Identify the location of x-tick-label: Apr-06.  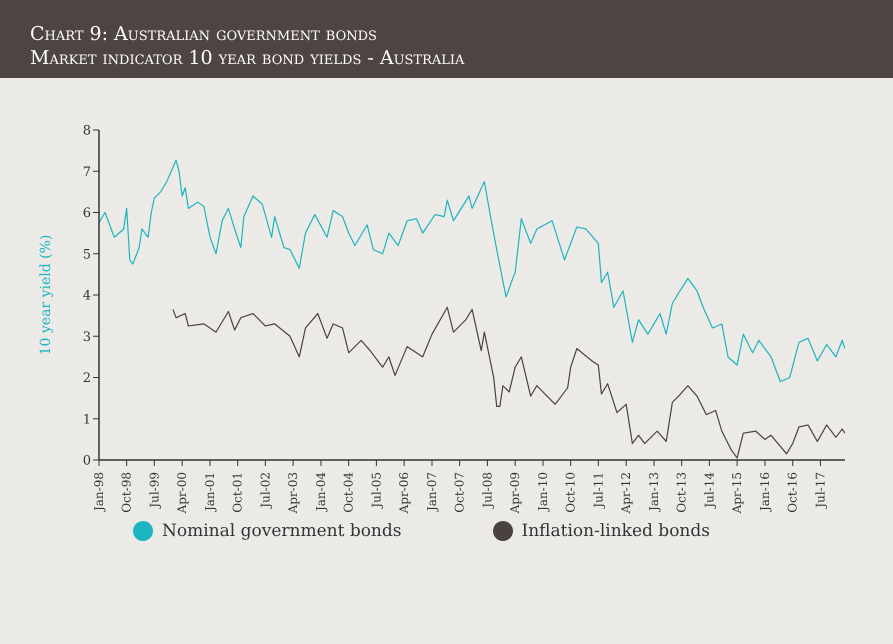
(404, 493).